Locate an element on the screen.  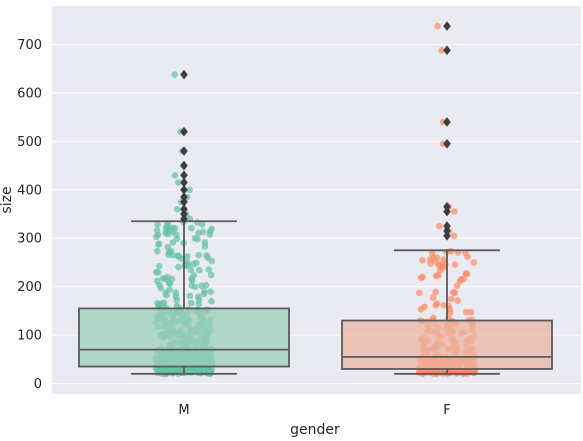
x-tick-label: F is located at coordinates (446, 410).